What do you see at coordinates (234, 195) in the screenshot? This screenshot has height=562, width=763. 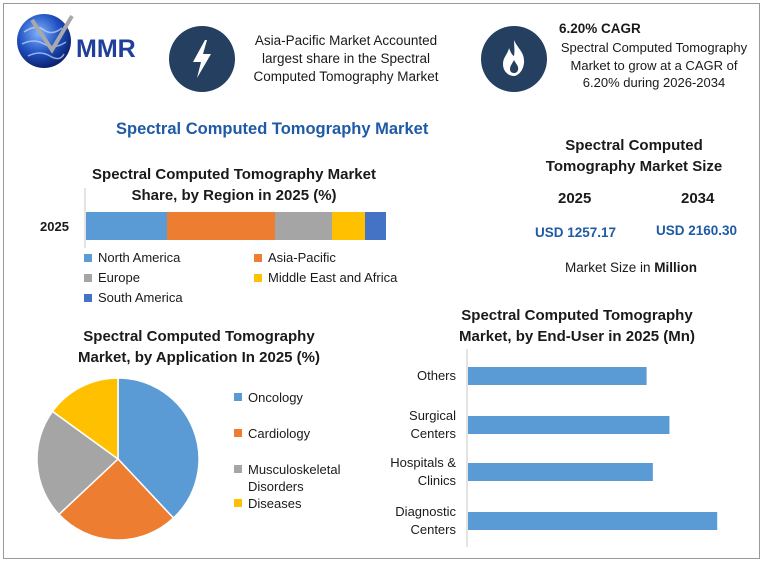 I see `region-title-line-2: Share, by Region in 2025 (%)` at bounding box center [234, 195].